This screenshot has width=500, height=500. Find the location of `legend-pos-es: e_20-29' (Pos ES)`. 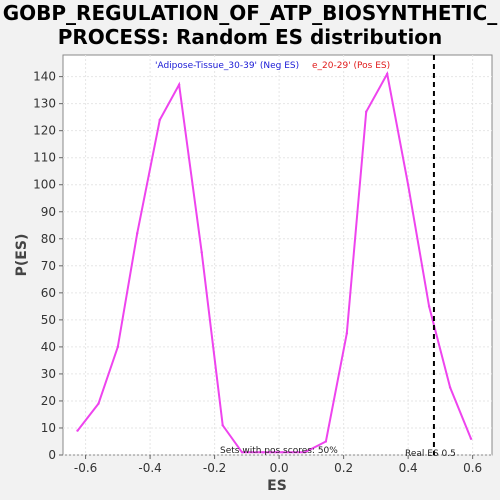

legend-pos-es: e_20-29' (Pos ES) is located at coordinates (351, 66).